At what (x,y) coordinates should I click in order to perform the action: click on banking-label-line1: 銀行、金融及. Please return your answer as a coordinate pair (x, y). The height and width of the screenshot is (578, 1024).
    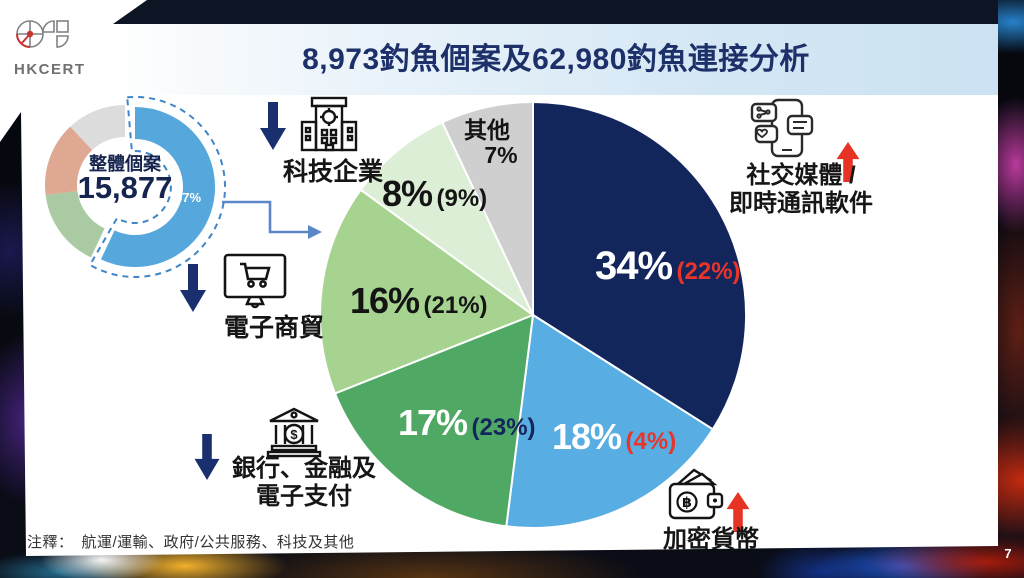
    Looking at the image, I should click on (304, 468).